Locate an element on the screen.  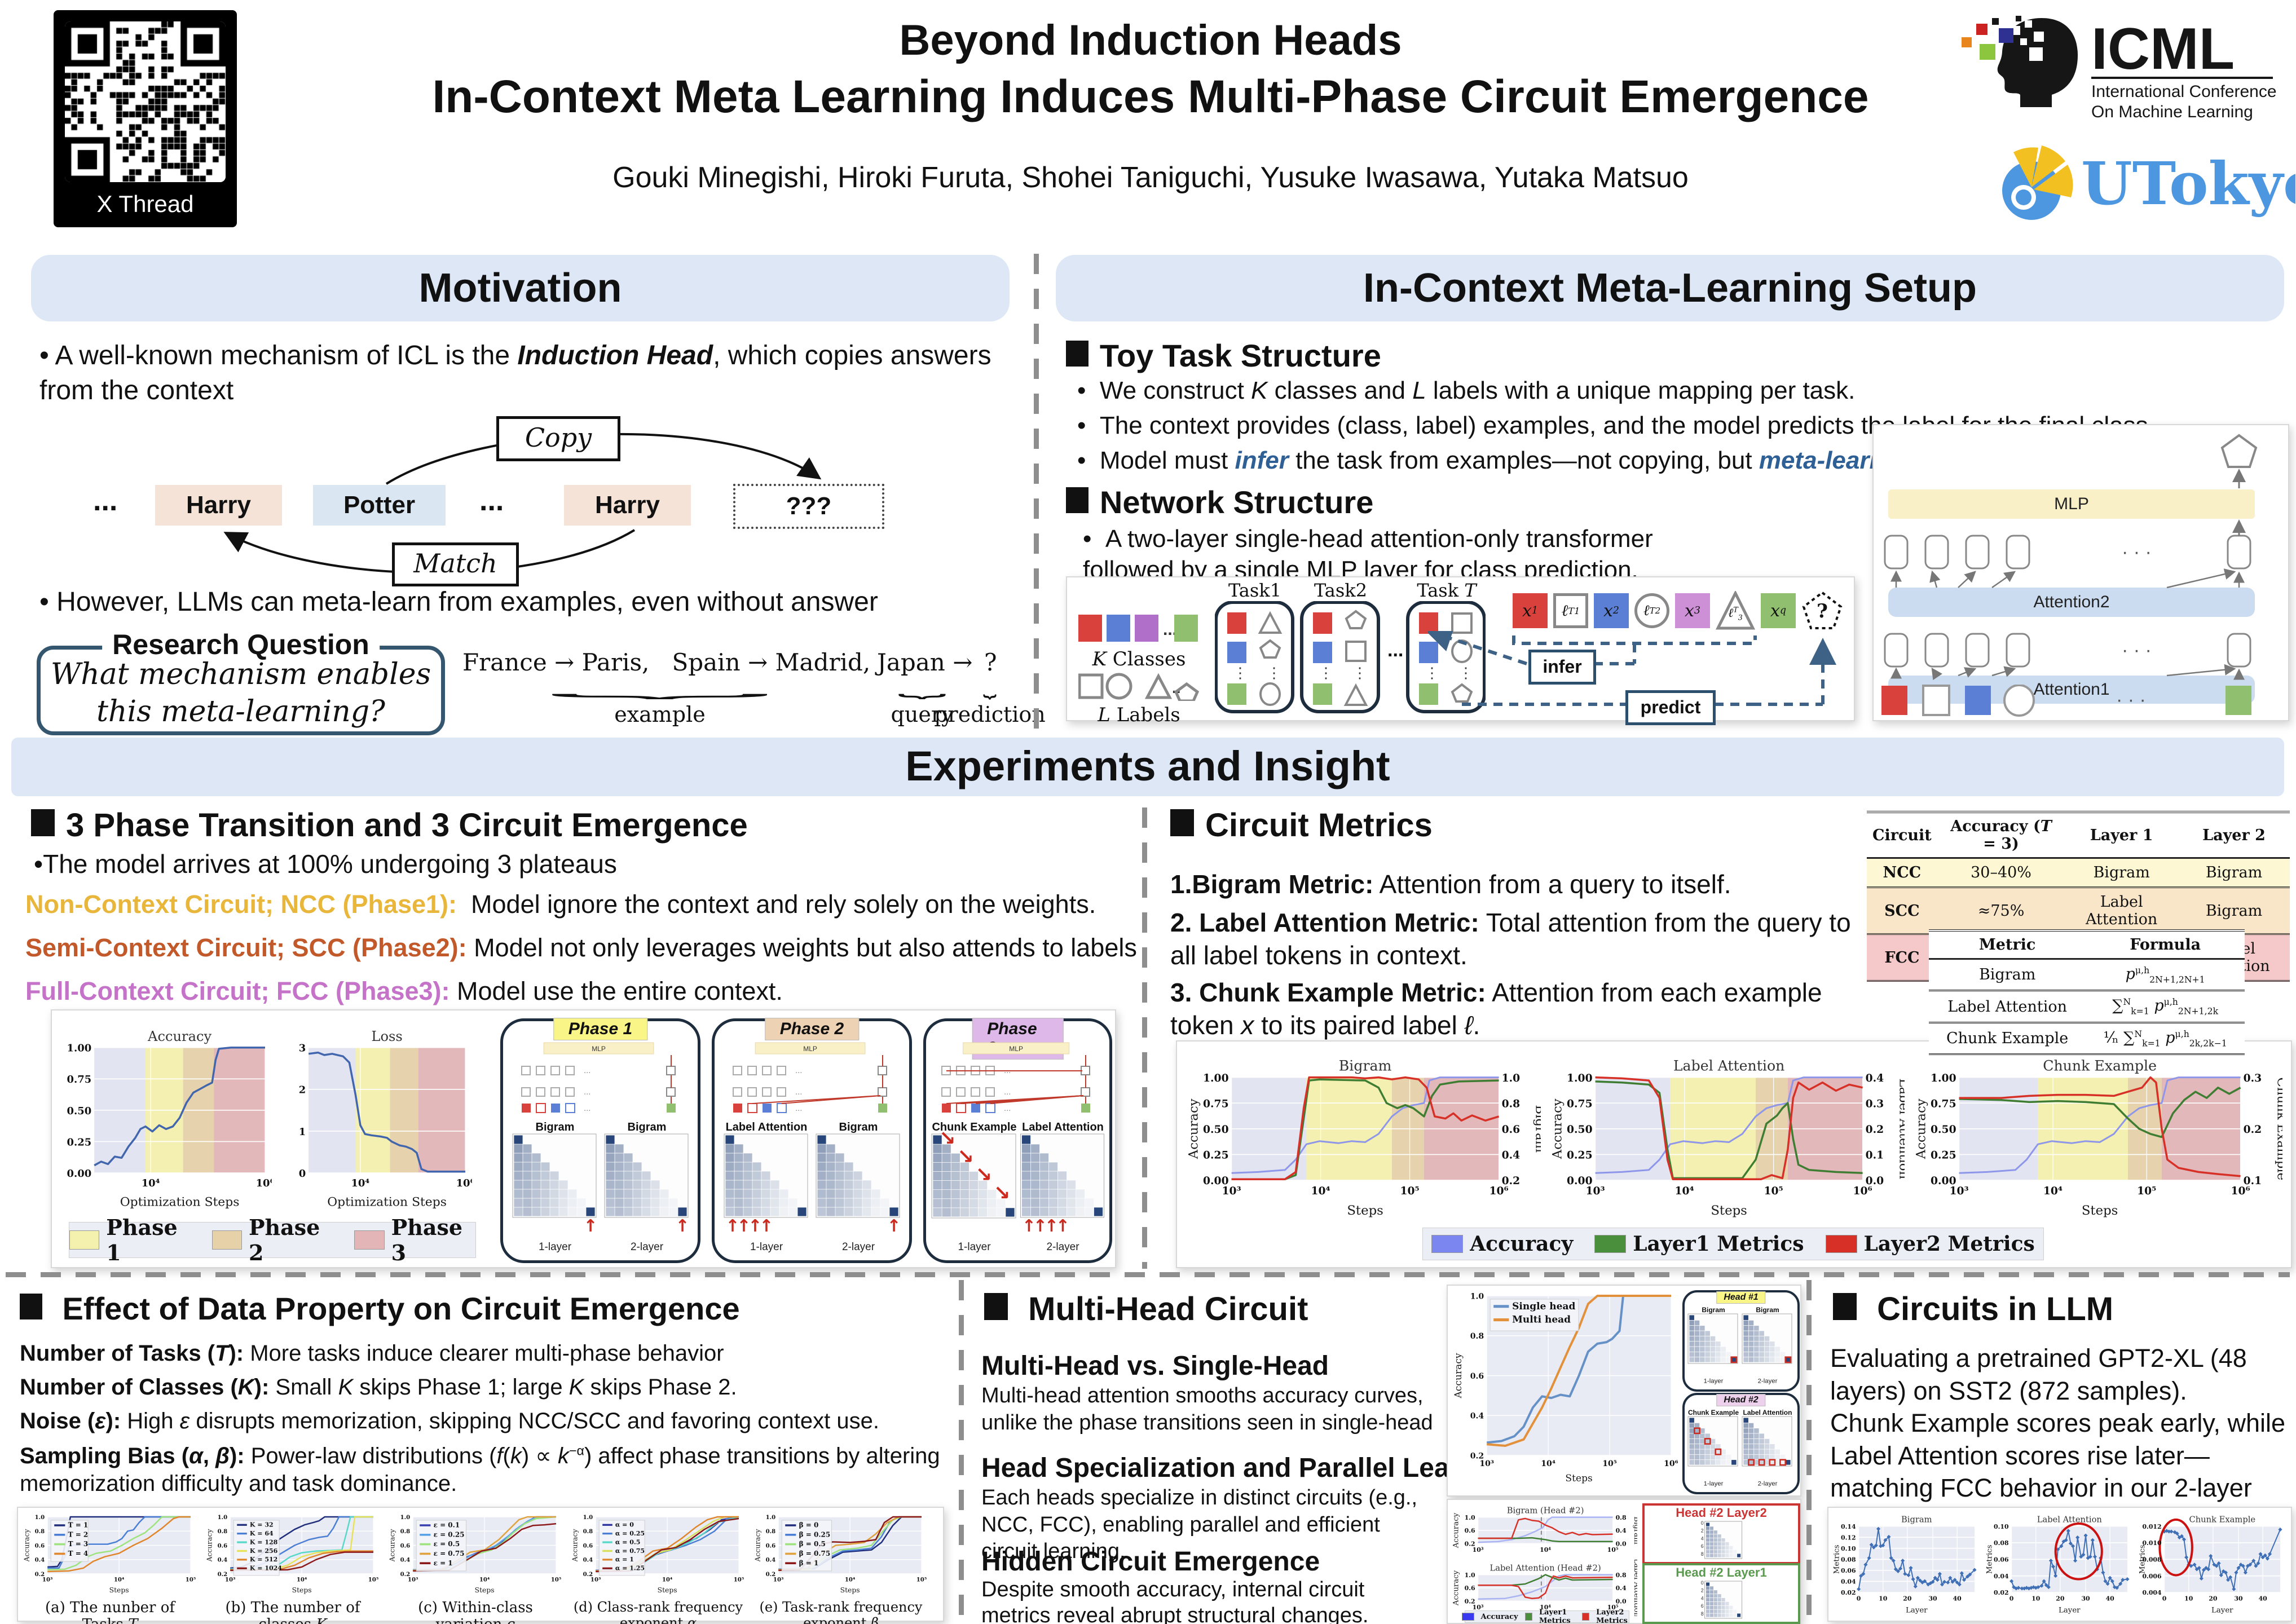
caption-a: (a) The nunber of Tasks T is located at coordinates (110, 1611).